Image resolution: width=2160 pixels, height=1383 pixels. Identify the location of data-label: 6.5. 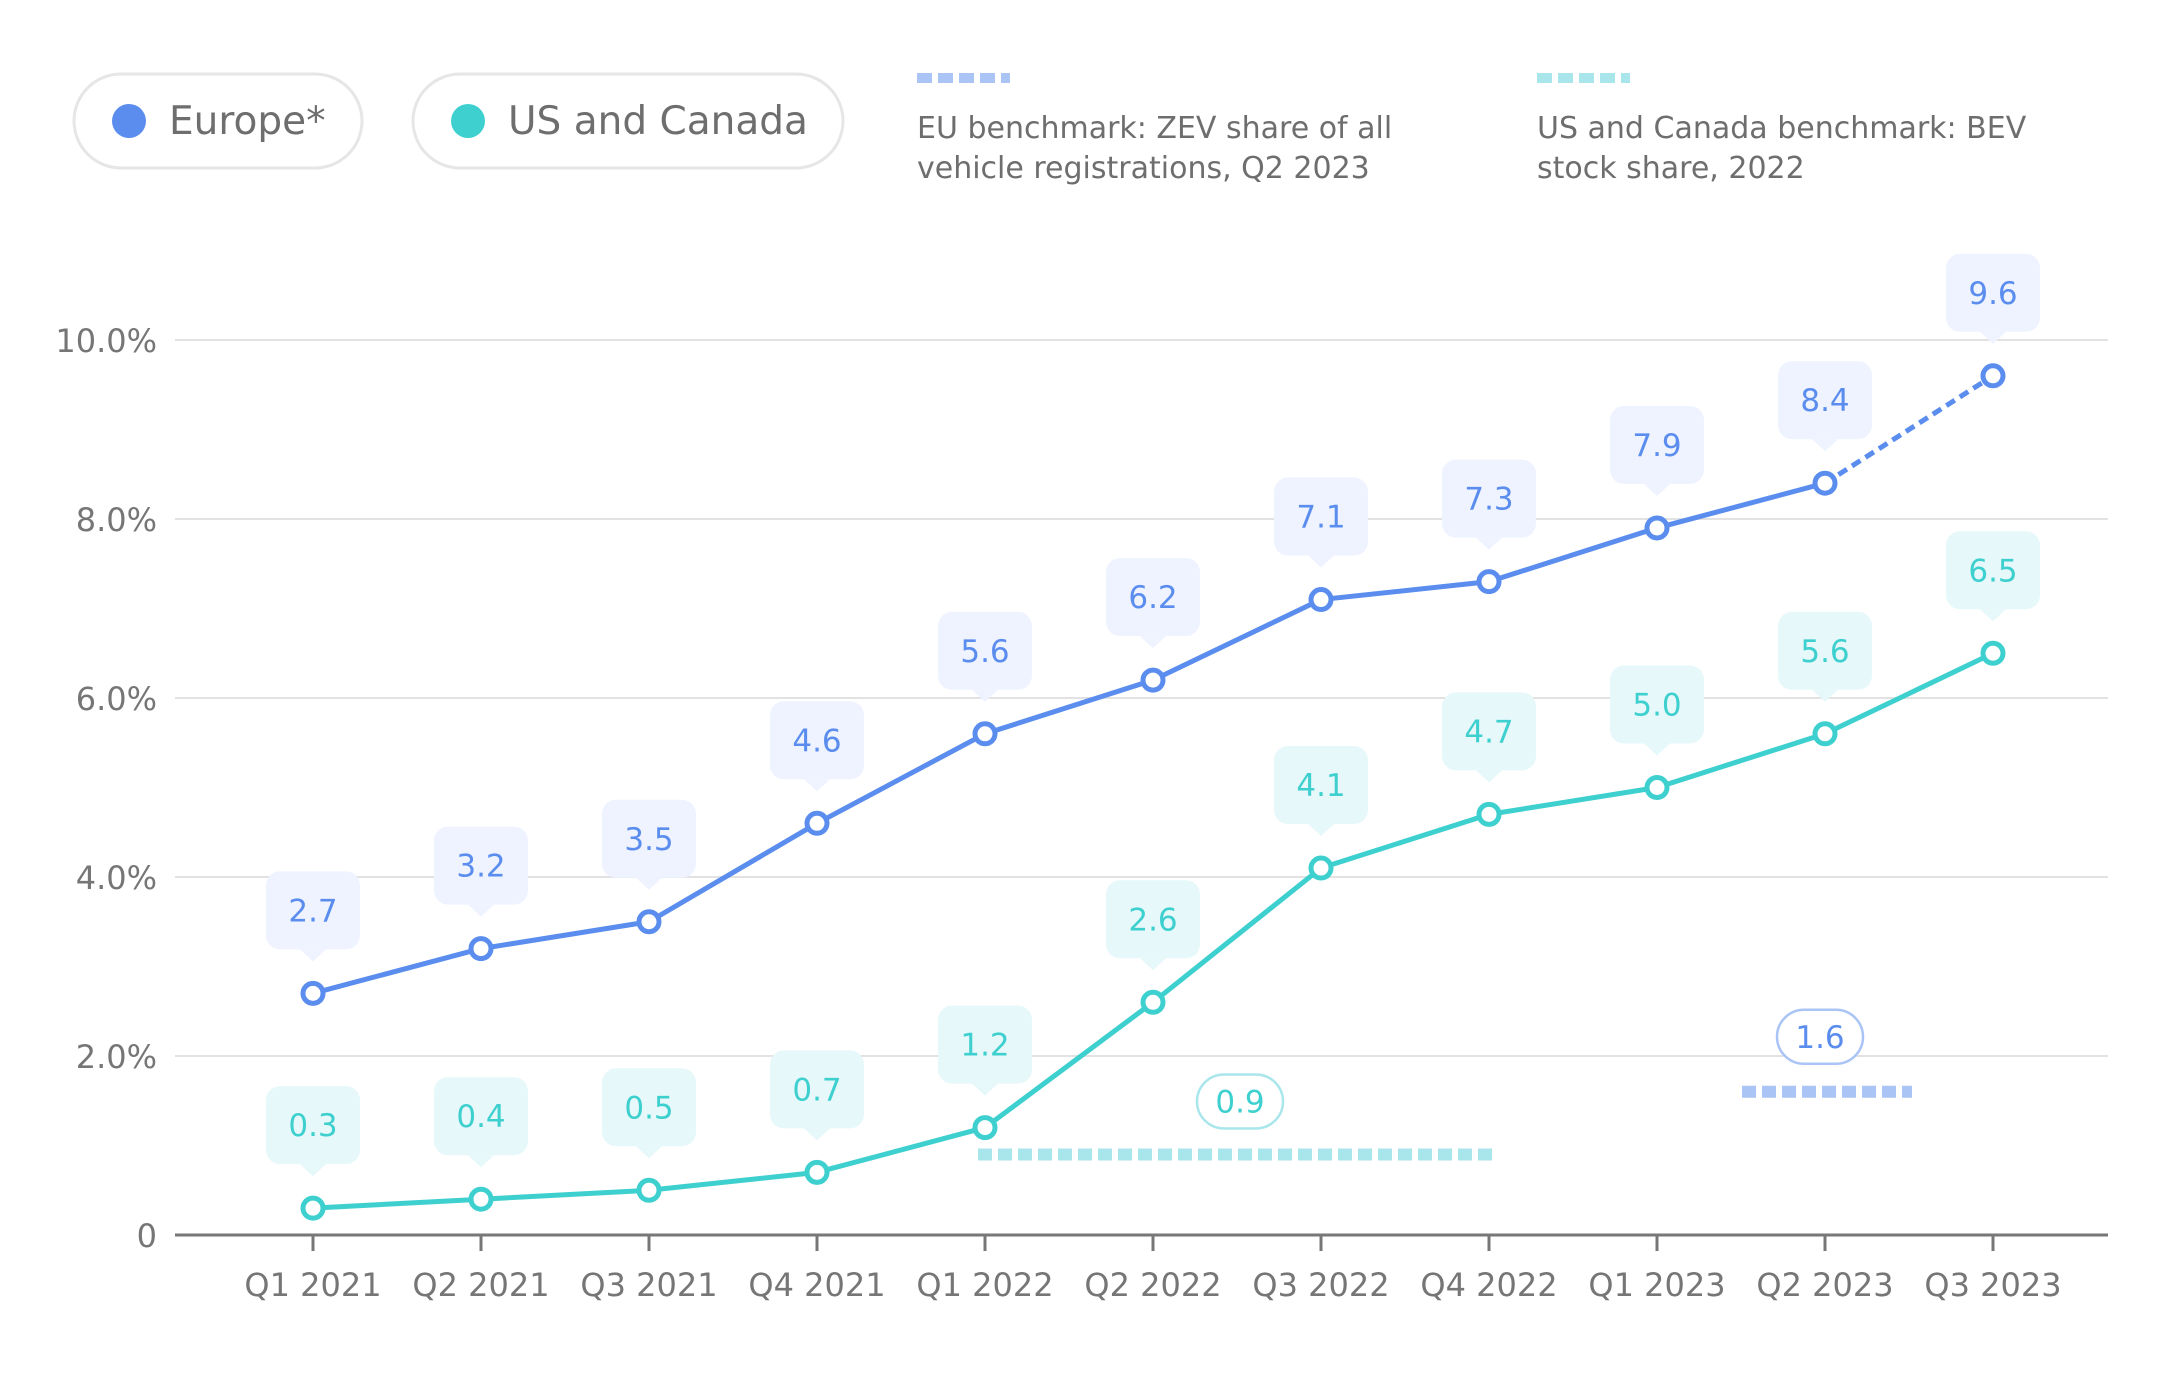
(1993, 576).